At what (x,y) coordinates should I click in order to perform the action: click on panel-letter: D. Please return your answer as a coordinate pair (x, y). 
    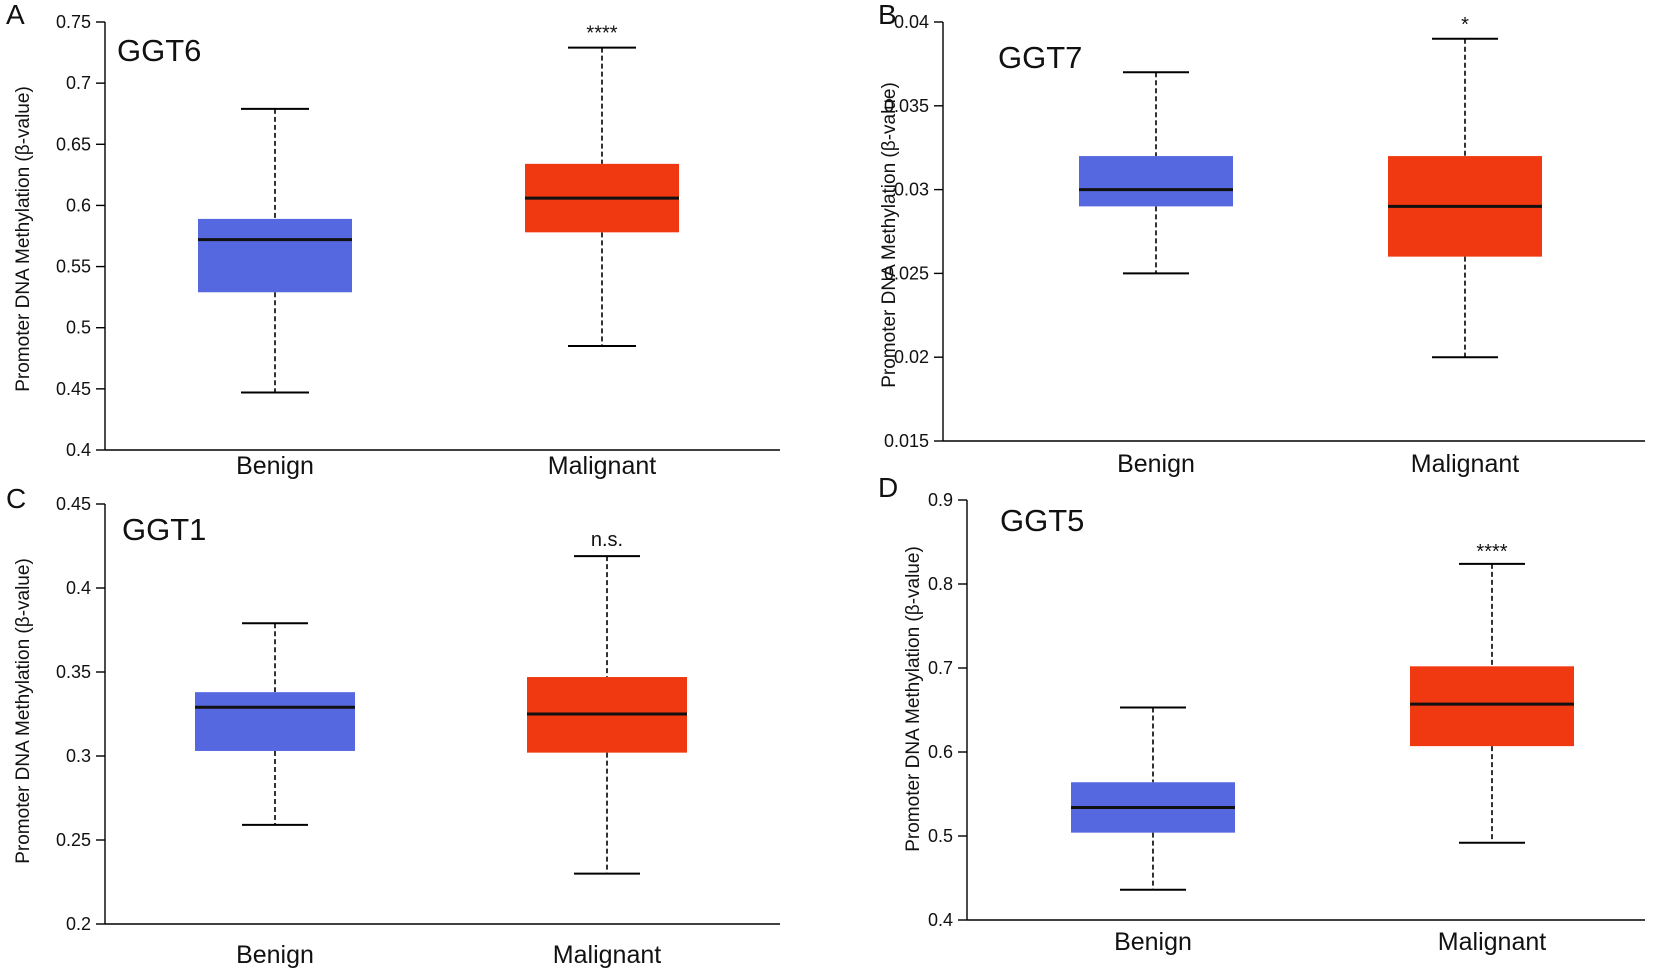
    Looking at the image, I should click on (888, 487).